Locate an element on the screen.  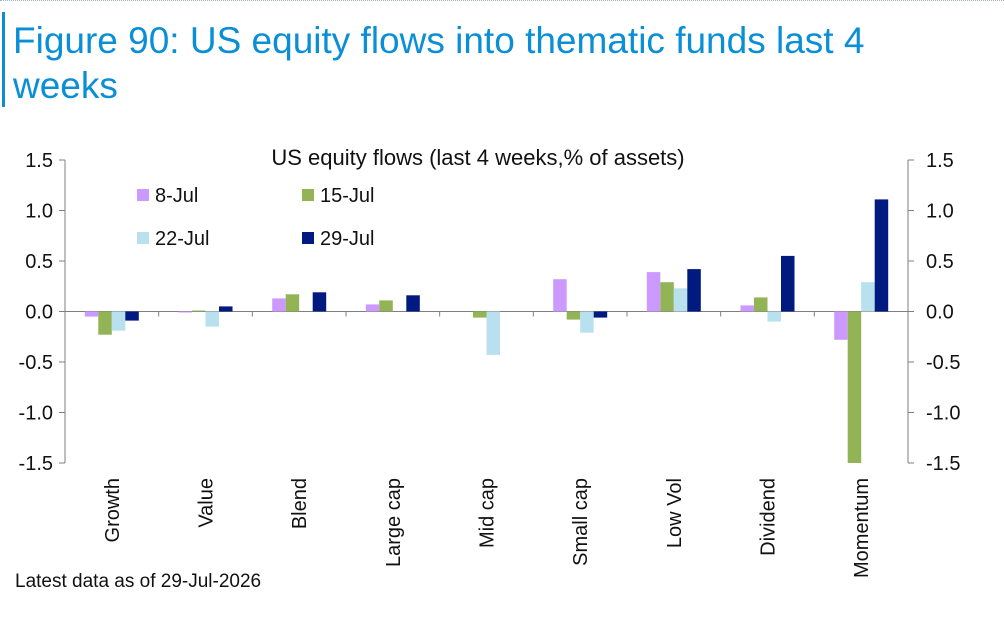
left-tick-label: -1.5 is located at coordinates (36, 464).